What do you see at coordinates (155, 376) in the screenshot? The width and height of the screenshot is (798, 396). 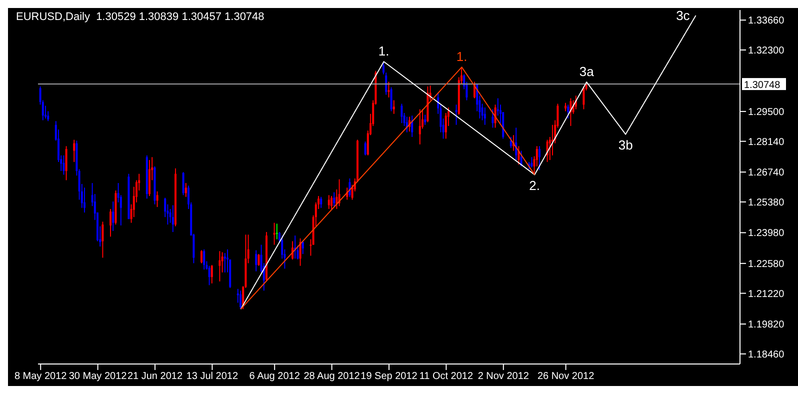 I see `x-tick-label: 21 Jun 2012` at bounding box center [155, 376].